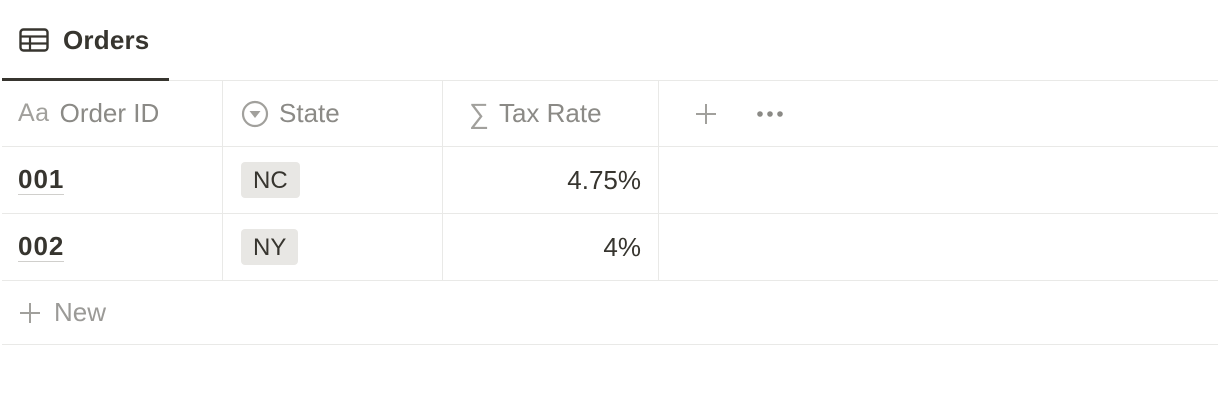 This screenshot has width=1218, height=408. I want to click on ellipsis-icon, so click(770, 113).